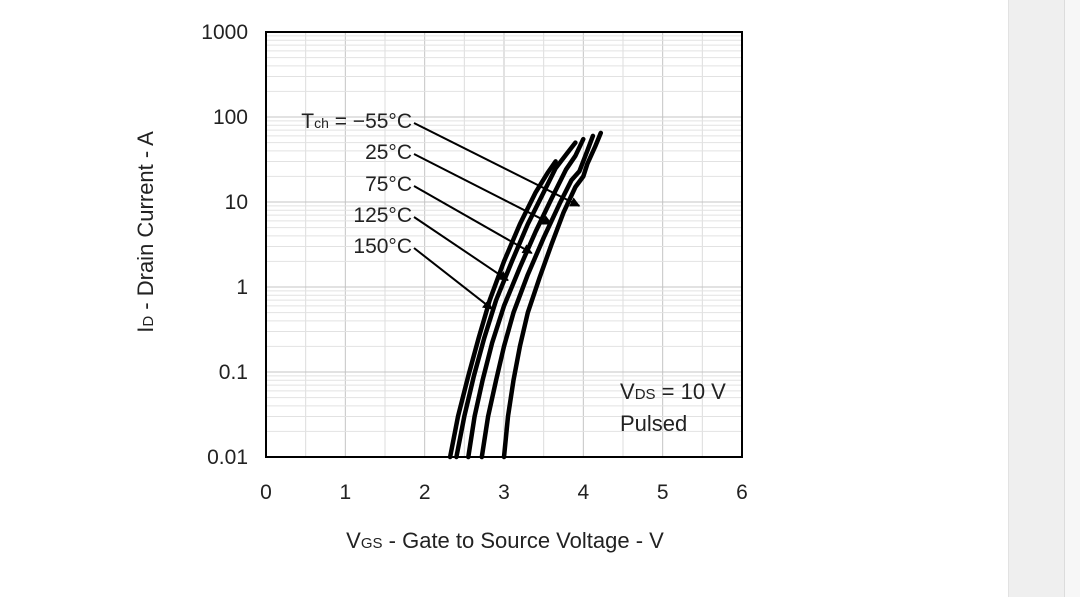 The width and height of the screenshot is (1080, 597). Describe the element at coordinates (145, 232) in the screenshot. I see `y-axis-title: ID - Drain Current - A` at that location.